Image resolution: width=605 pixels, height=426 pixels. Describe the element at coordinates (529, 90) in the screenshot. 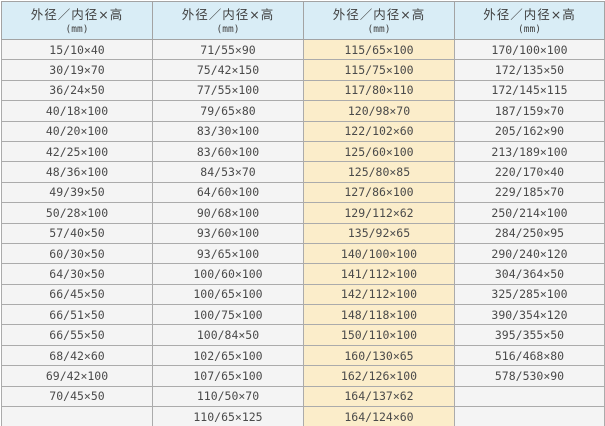

I see `table-cell: 172/145×115` at that location.